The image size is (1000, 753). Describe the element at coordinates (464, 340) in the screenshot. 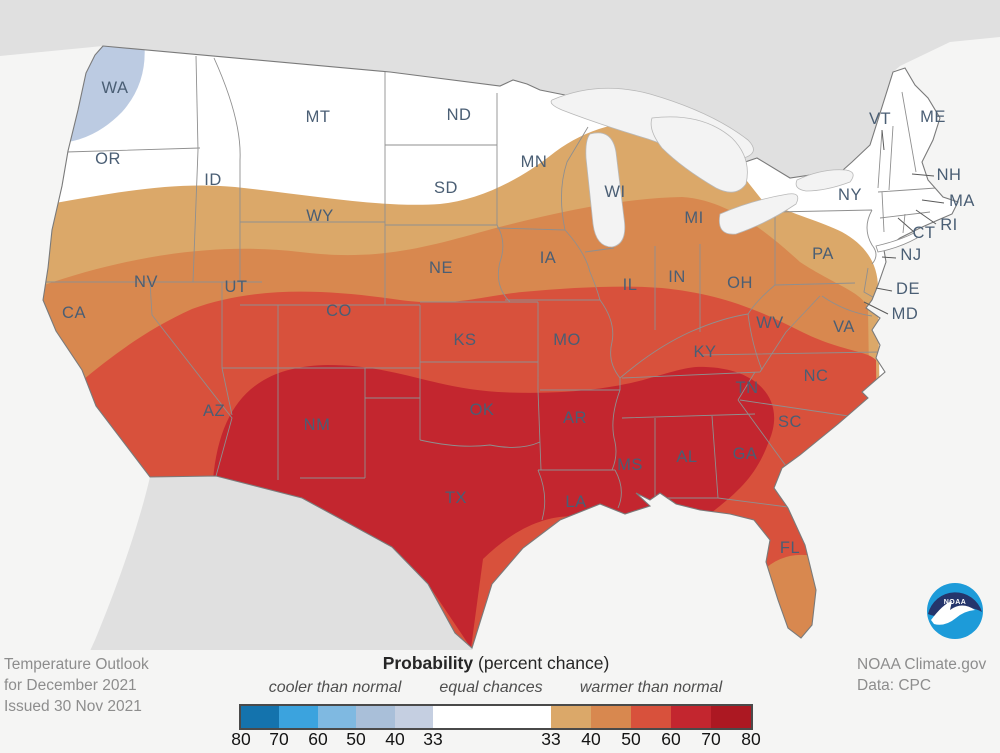

I see `state-label-KS: KS` at that location.